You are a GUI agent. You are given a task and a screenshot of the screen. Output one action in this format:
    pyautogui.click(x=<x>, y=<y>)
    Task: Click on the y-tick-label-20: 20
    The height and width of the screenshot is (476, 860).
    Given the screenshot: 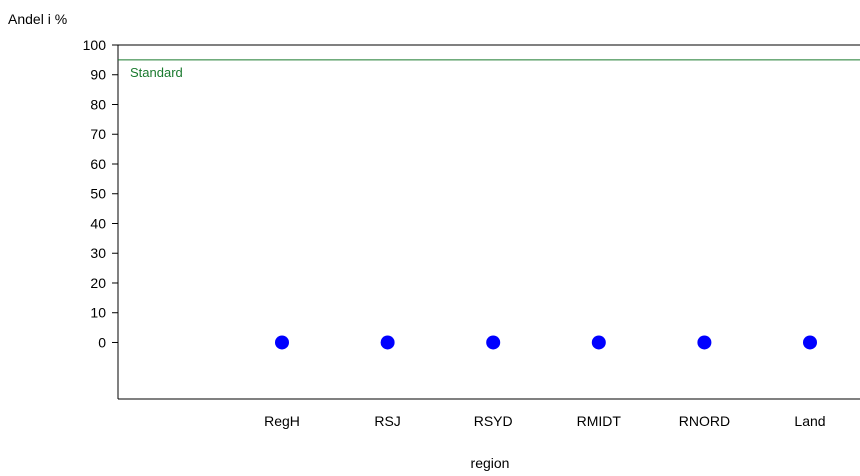 What is the action you would take?
    pyautogui.click(x=98, y=283)
    